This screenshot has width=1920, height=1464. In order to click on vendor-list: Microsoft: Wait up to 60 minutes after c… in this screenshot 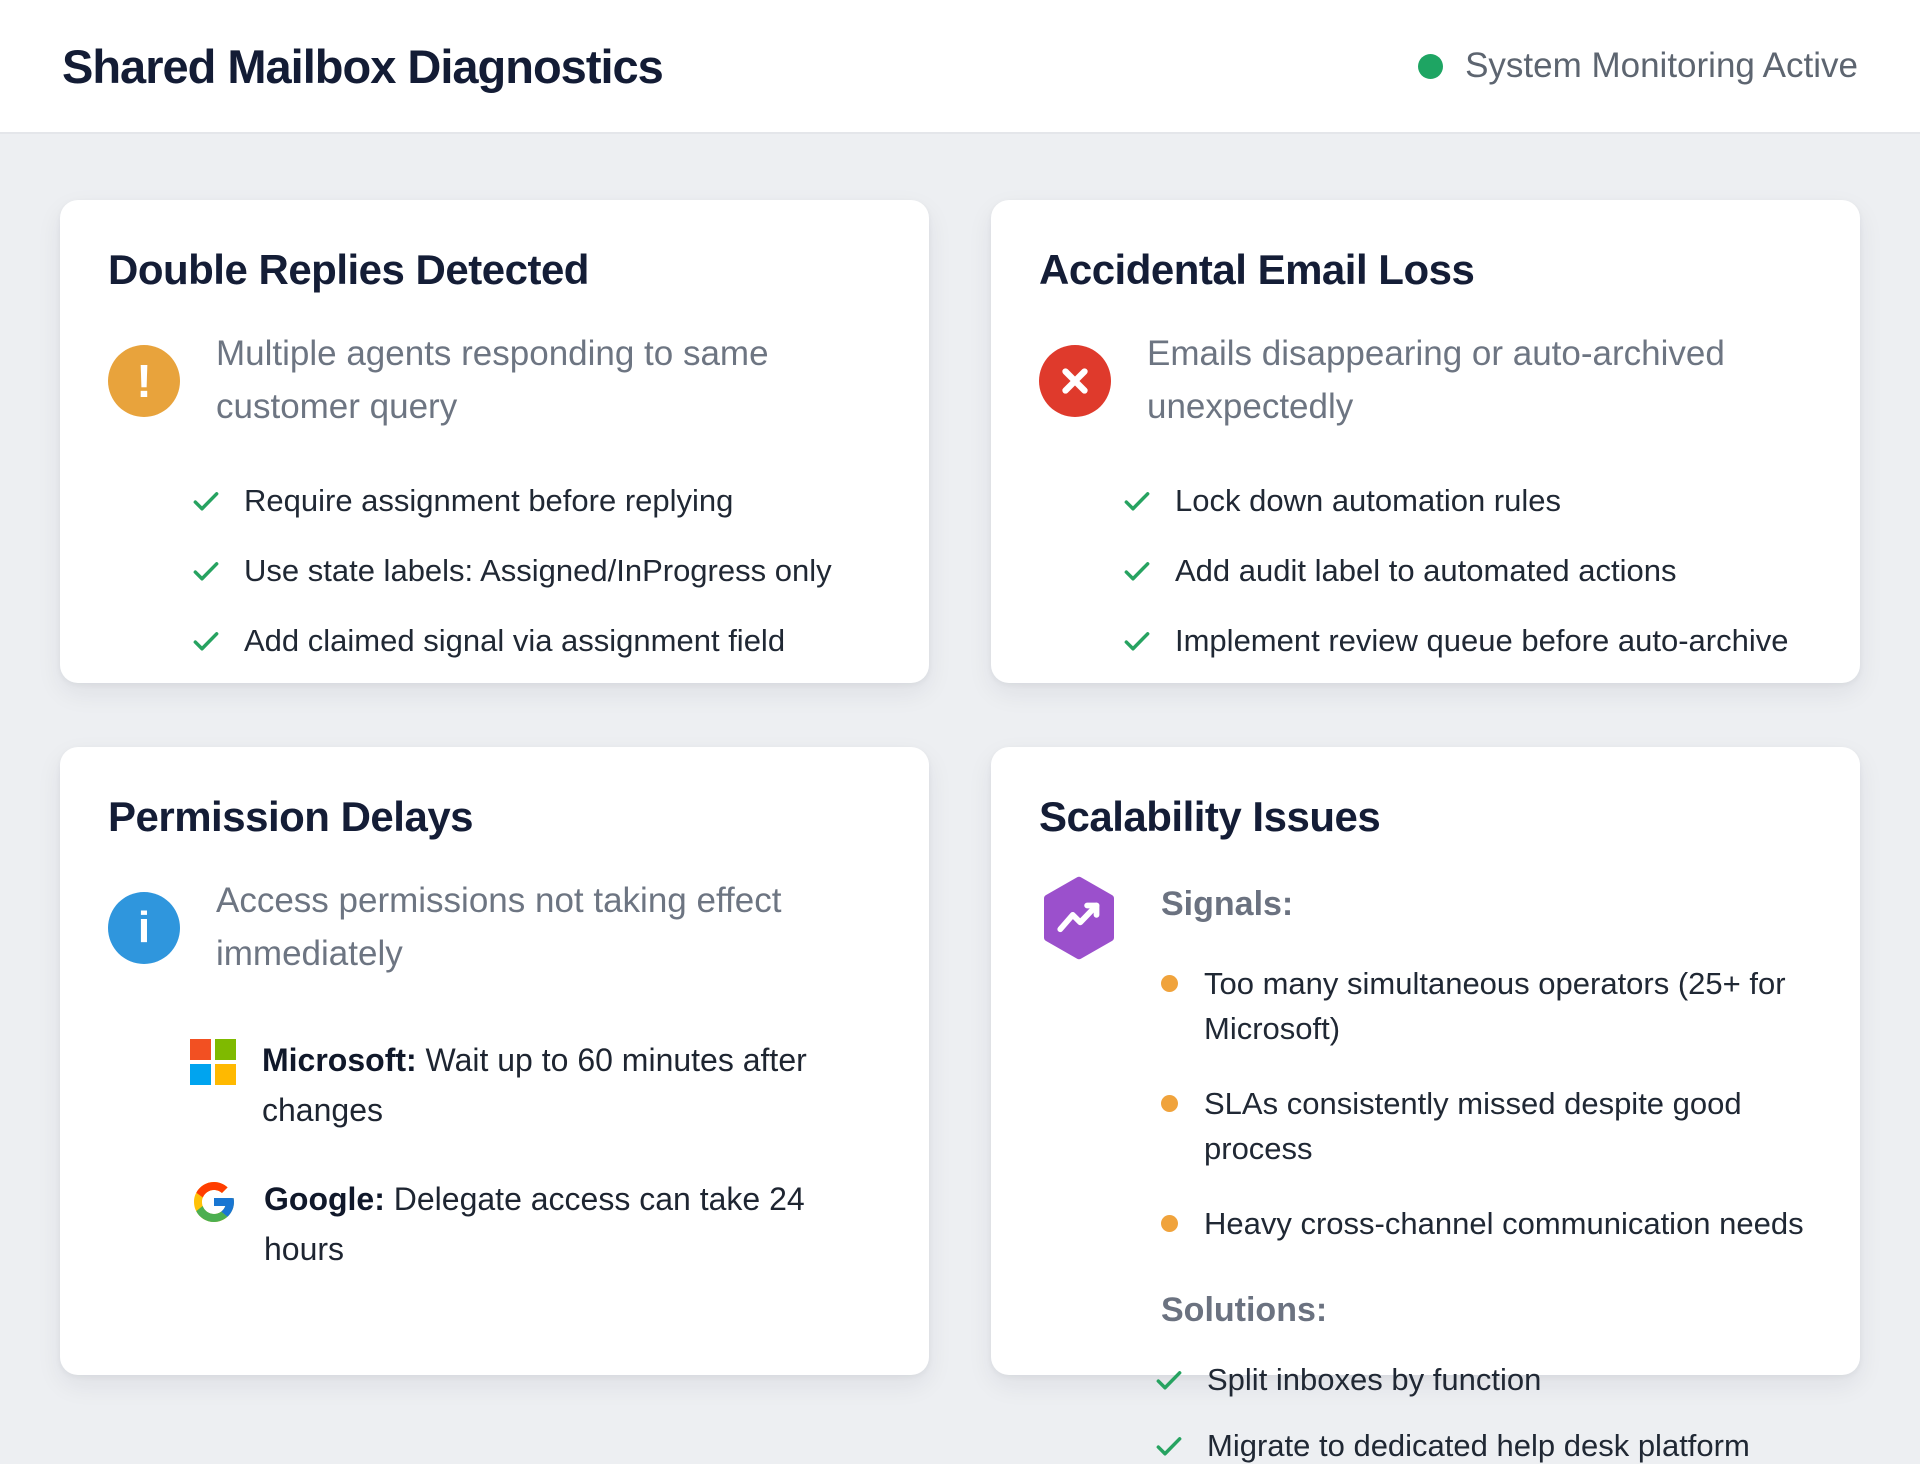, I will do `click(535, 1155)`.